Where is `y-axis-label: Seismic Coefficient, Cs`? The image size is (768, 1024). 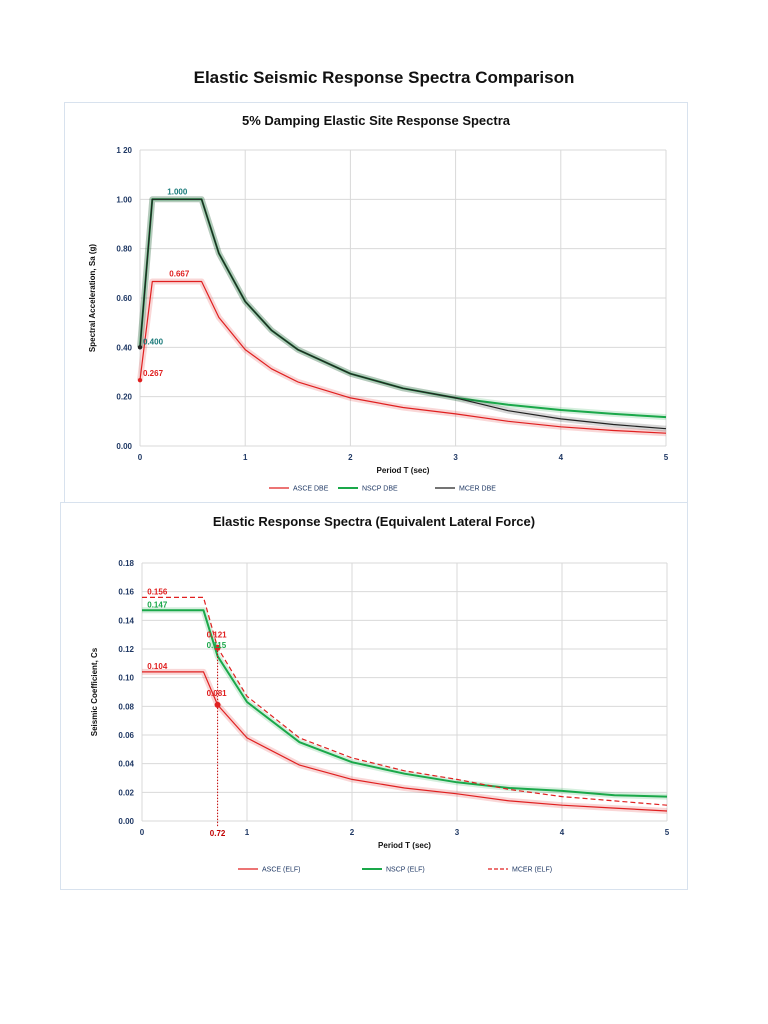 y-axis-label: Seismic Coefficient, Cs is located at coordinates (94, 691).